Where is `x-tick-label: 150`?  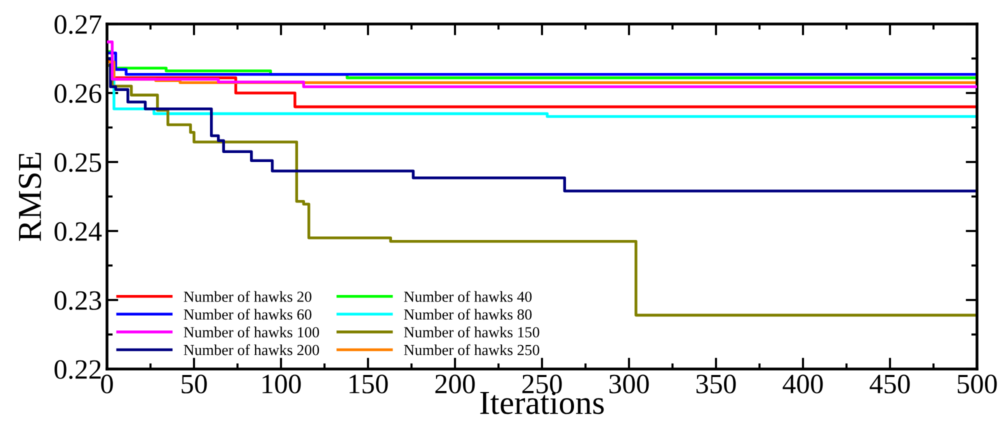
x-tick-label: 150 is located at coordinates (369, 384).